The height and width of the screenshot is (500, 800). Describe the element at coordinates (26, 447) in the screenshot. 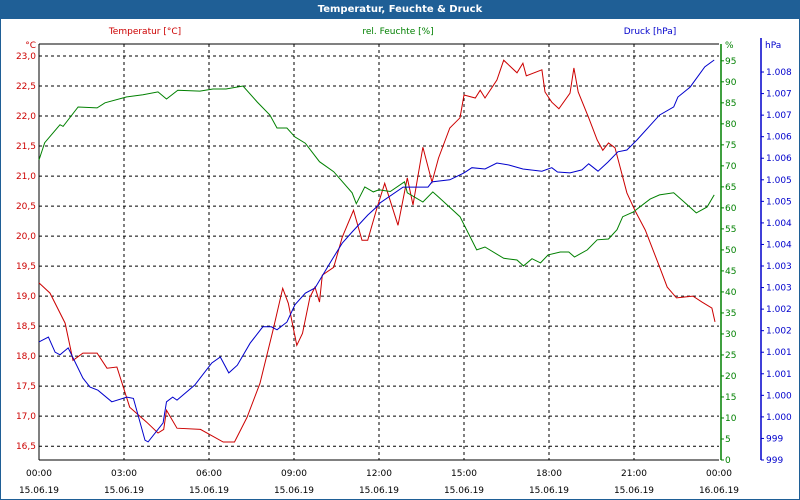

I see `temperature-tick-label: 16,5` at that location.